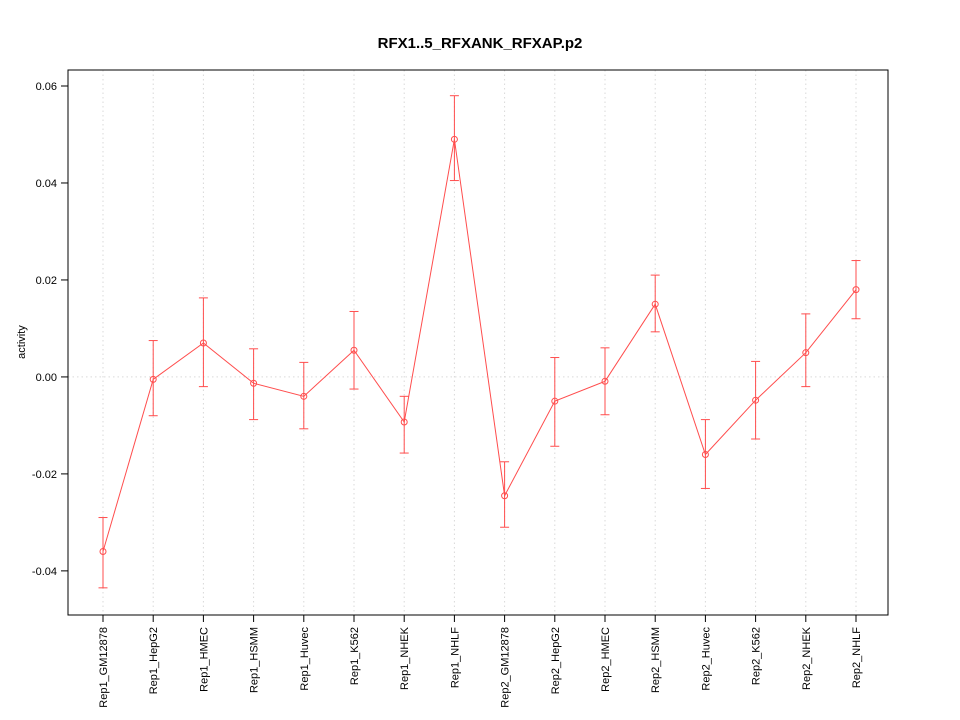 Image resolution: width=960 pixels, height=720 pixels. Describe the element at coordinates (305, 659) in the screenshot. I see `x-tick-label: Rep1_Huvec` at that location.